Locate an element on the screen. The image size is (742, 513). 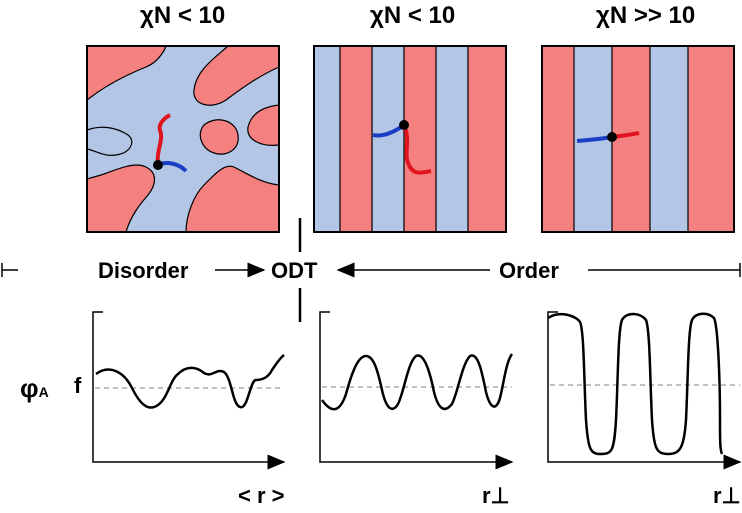
phase-label-order: Order is located at coordinates (529, 271).